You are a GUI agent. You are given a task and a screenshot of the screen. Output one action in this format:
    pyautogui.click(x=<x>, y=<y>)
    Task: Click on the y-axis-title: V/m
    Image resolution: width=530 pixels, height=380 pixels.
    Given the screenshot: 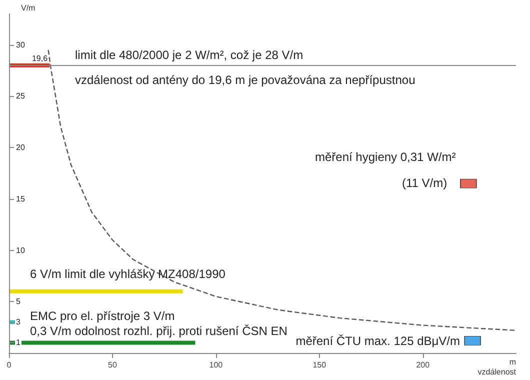 What is the action you would take?
    pyautogui.click(x=28, y=8)
    